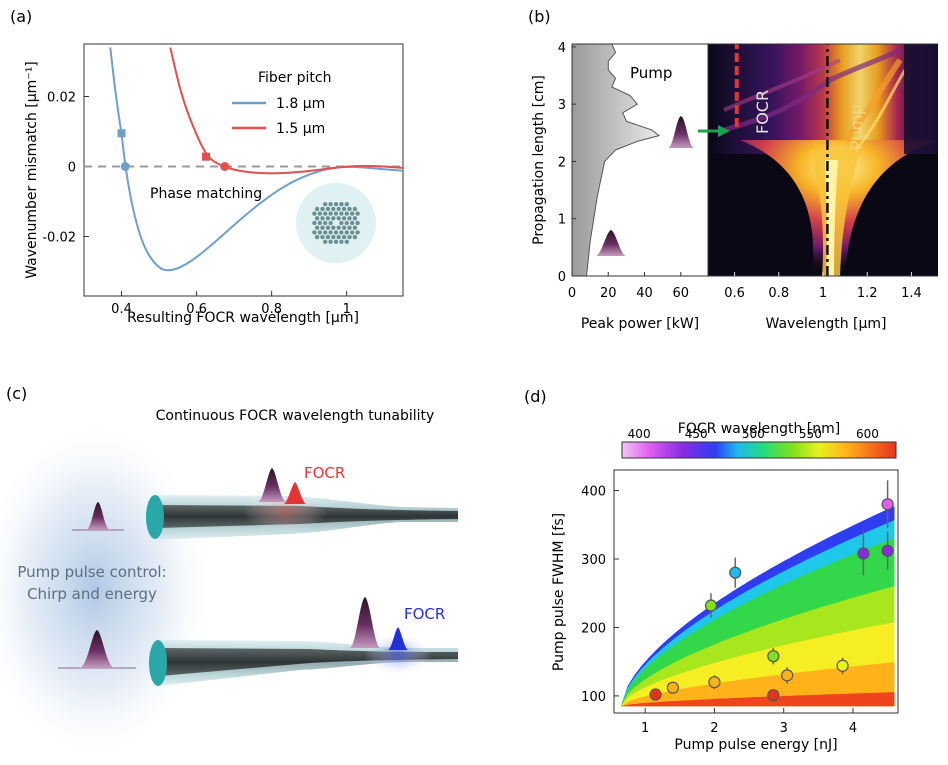  I want to click on focr-label-top: FOCR, so click(324, 473).